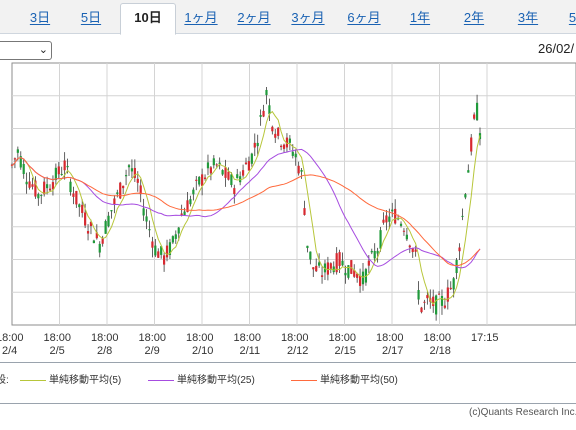  What do you see at coordinates (148, 19) in the screenshot?
I see `tab-10日: 10日` at bounding box center [148, 19].